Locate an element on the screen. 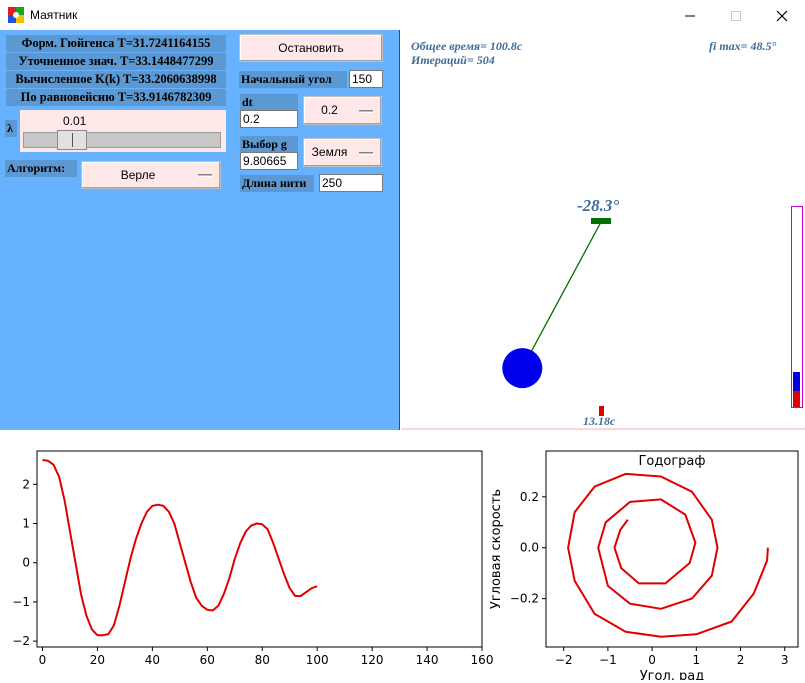  g-select: Земля is located at coordinates (342, 152).